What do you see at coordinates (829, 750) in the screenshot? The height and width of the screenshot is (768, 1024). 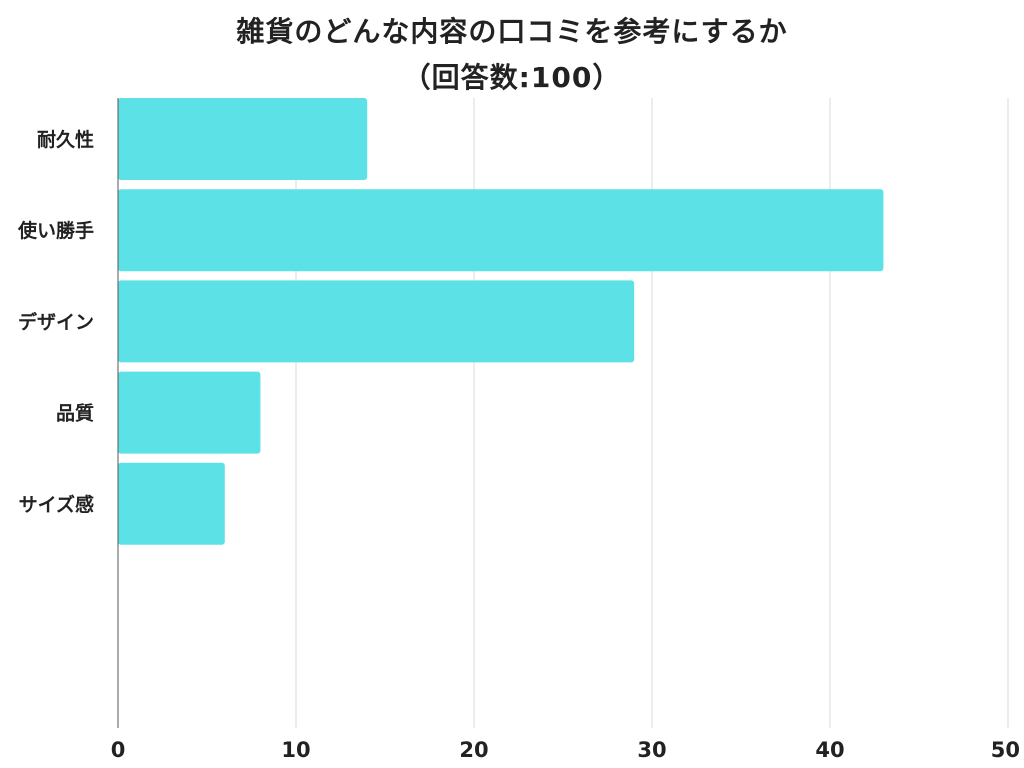 I see `x-tick-label-4: 40` at bounding box center [829, 750].